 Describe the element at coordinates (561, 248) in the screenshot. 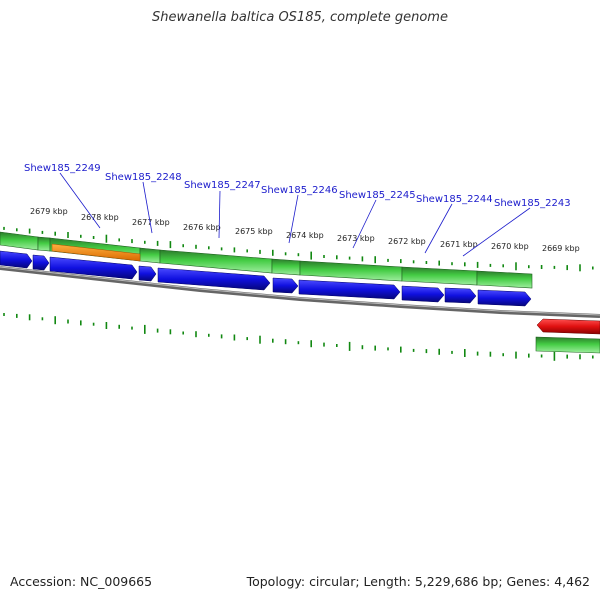

I see `kbp-label: 2669 kbp` at that location.